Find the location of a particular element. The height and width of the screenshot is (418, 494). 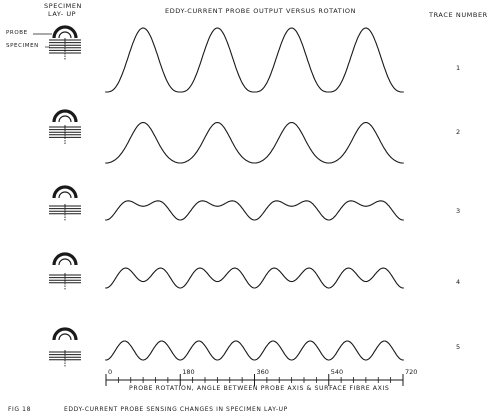

trace-2-curve is located at coordinates (254, 142).